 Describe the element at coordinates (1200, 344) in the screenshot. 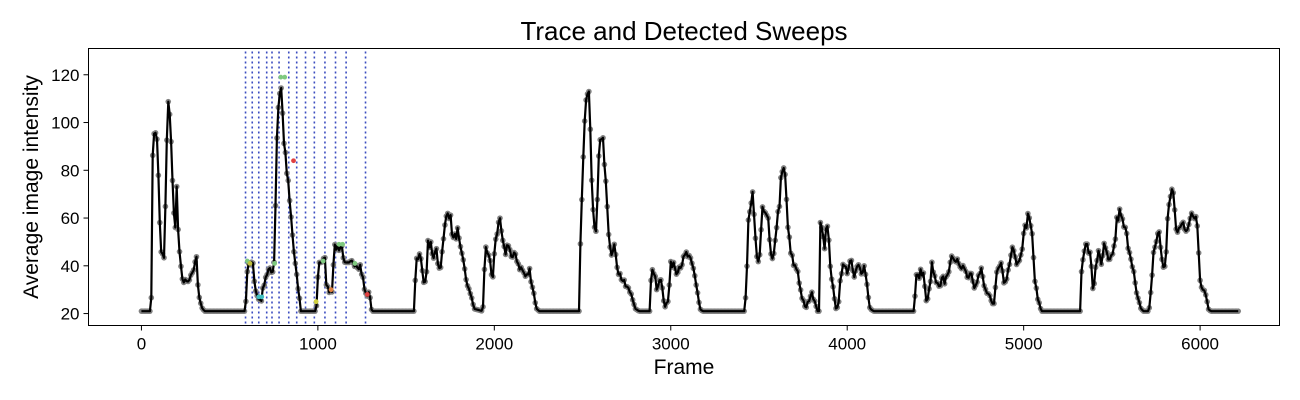

I see `x-tick-label: 6000` at that location.